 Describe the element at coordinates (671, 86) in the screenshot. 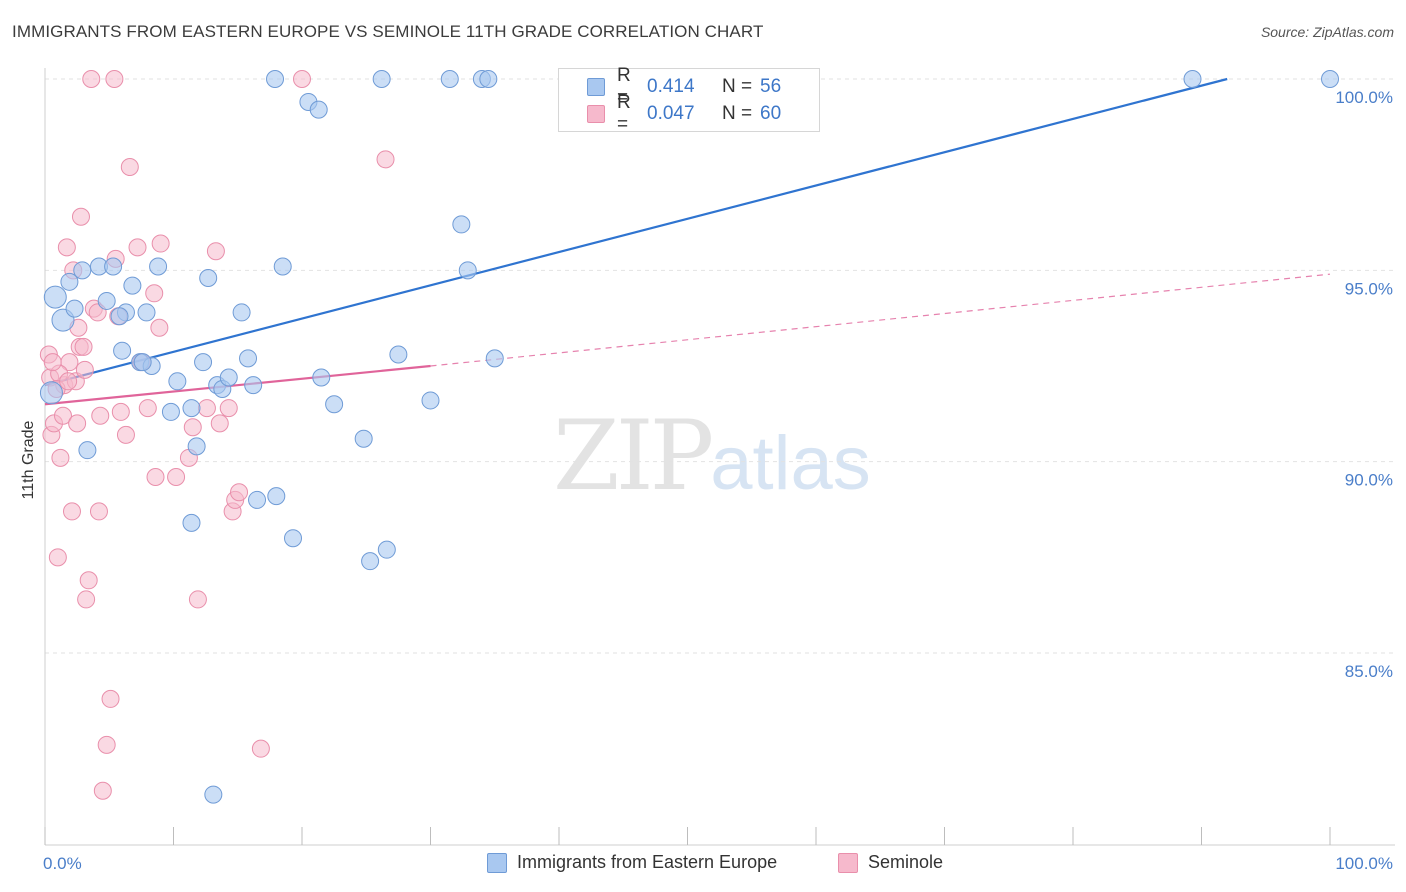

I see `legend-r-value: 0.414` at that location.